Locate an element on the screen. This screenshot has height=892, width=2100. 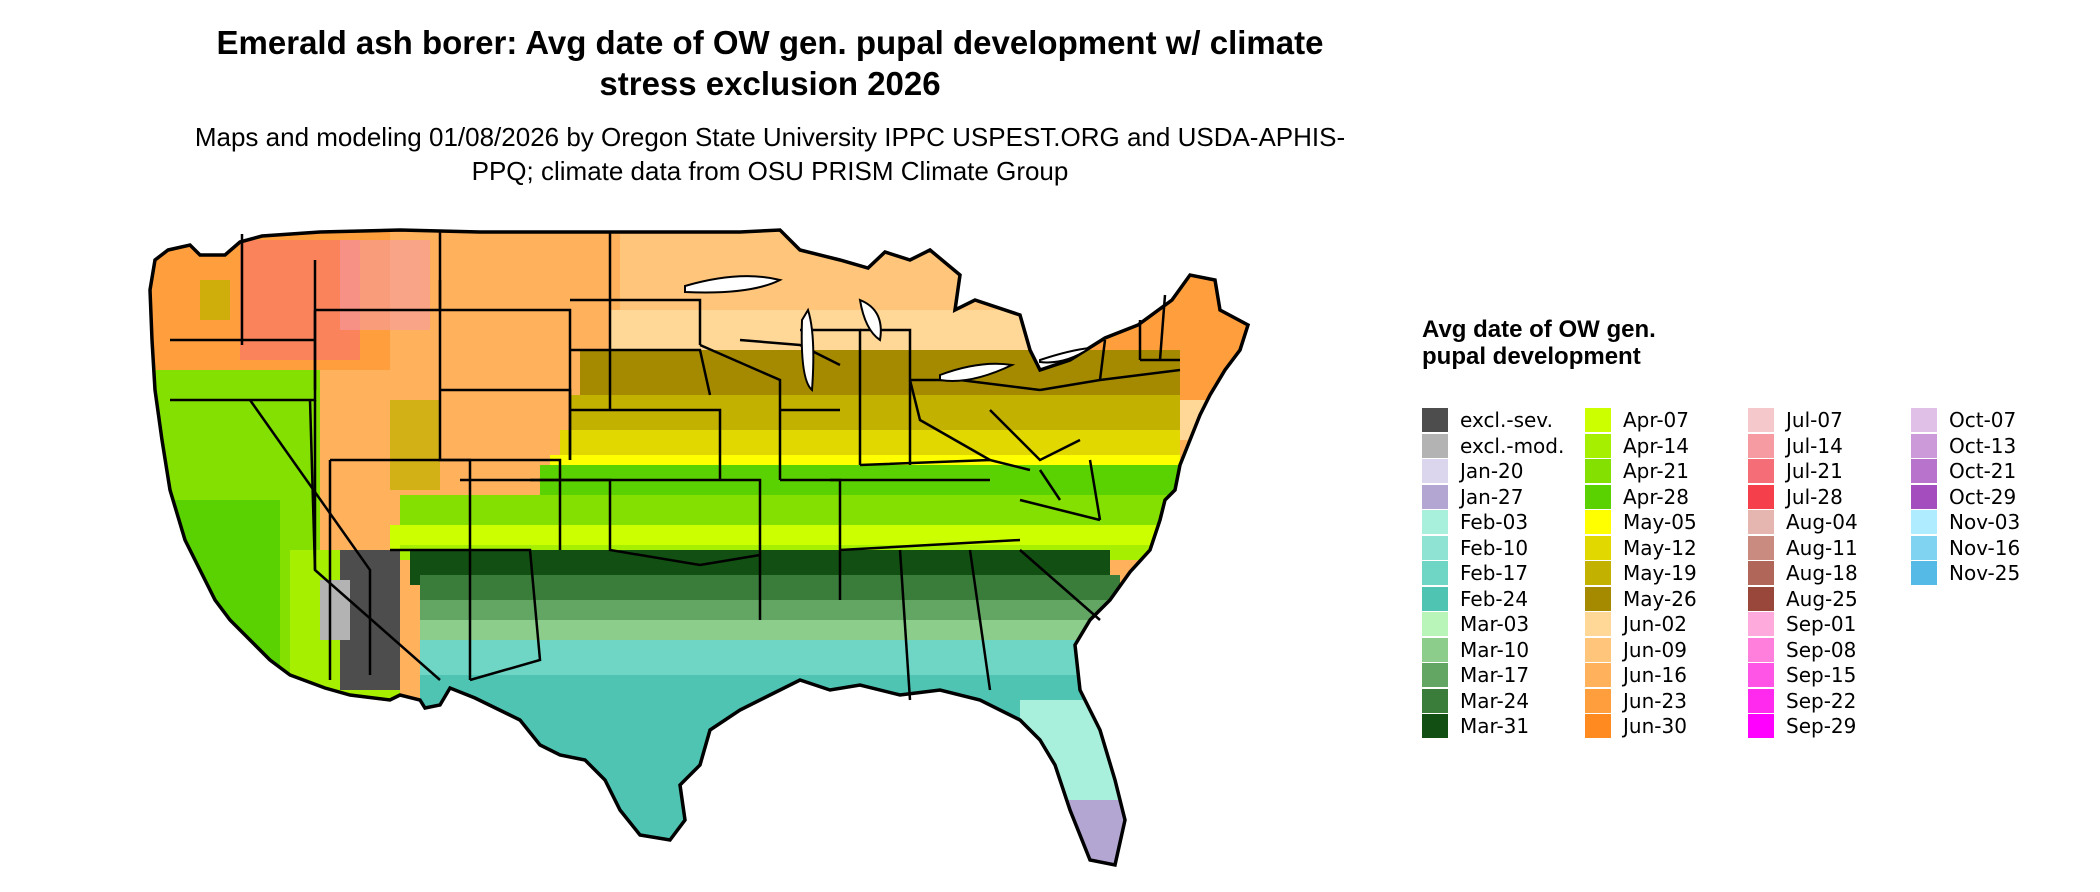
legend-item: Nov-16 is located at coordinates (1966, 547).